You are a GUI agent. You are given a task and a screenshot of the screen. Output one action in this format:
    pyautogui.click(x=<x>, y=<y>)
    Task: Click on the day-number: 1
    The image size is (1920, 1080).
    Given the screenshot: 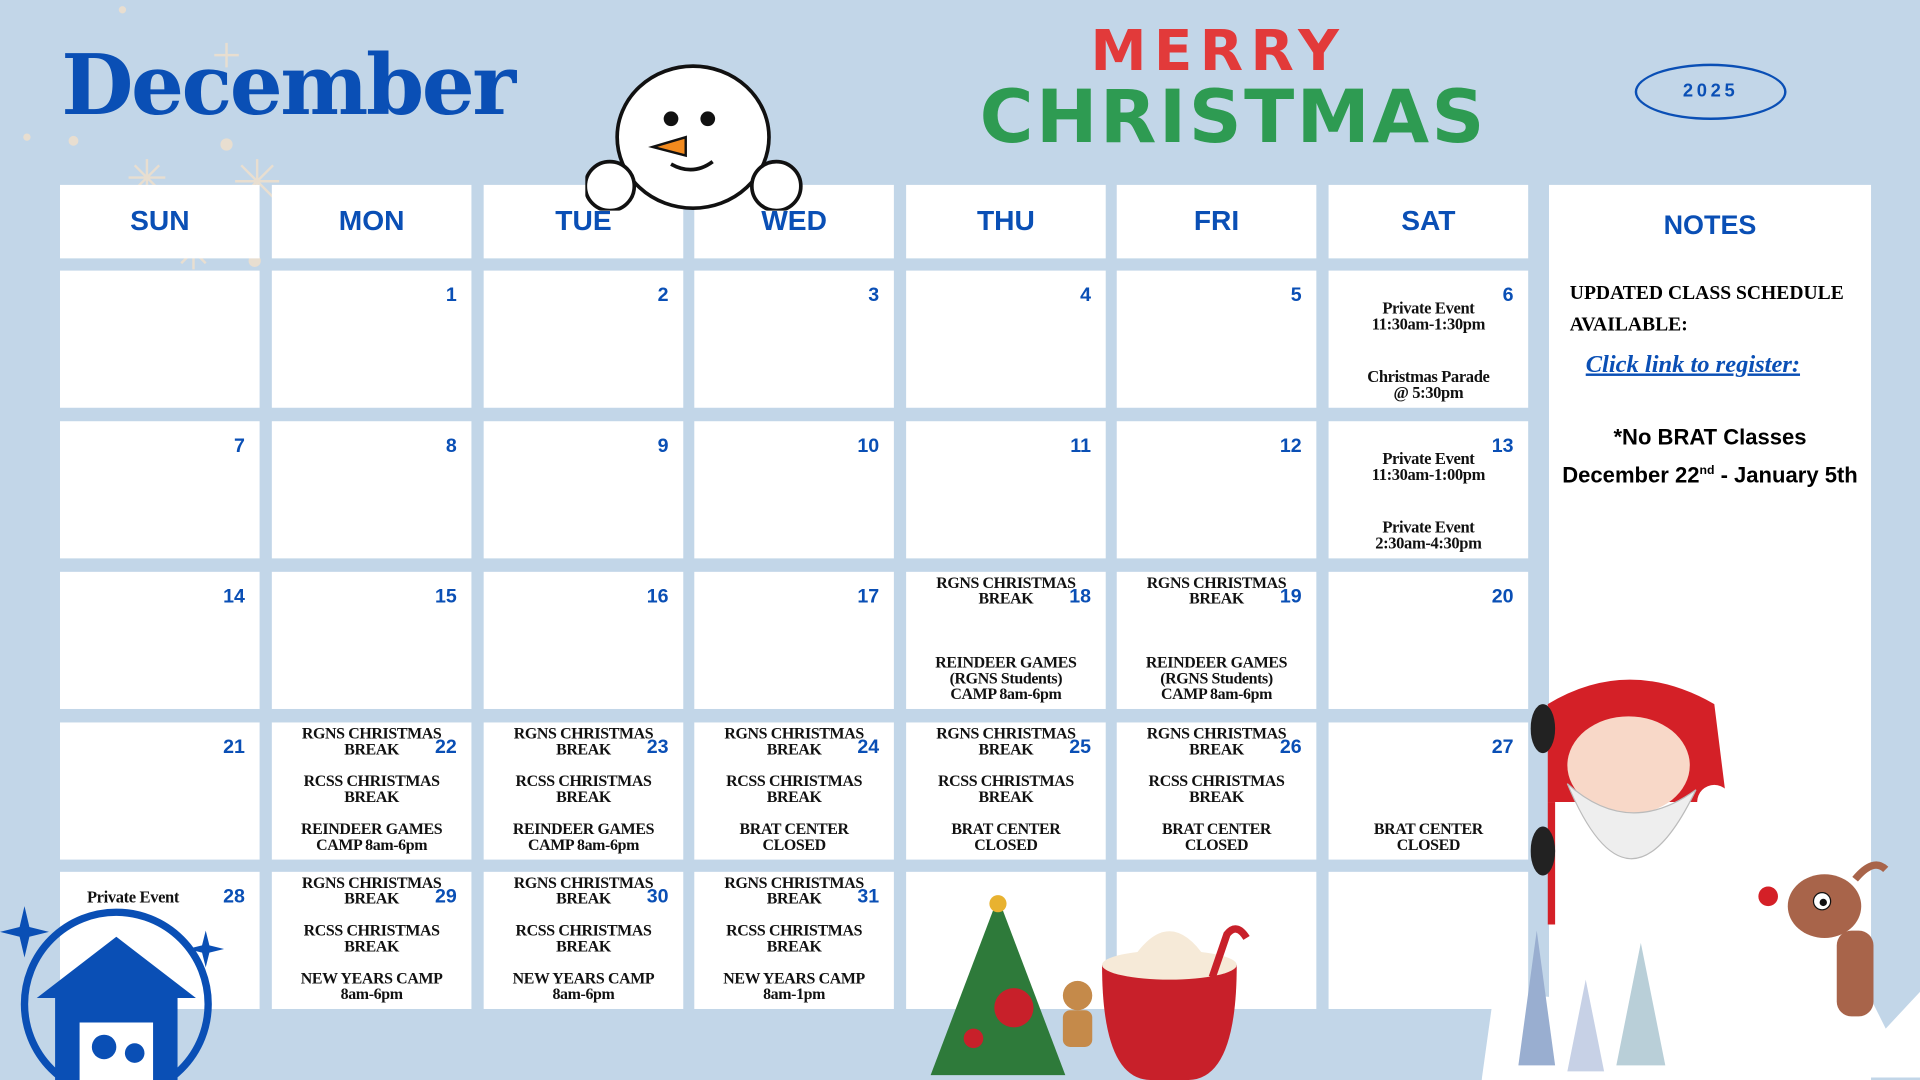 What is the action you would take?
    pyautogui.click(x=451, y=296)
    